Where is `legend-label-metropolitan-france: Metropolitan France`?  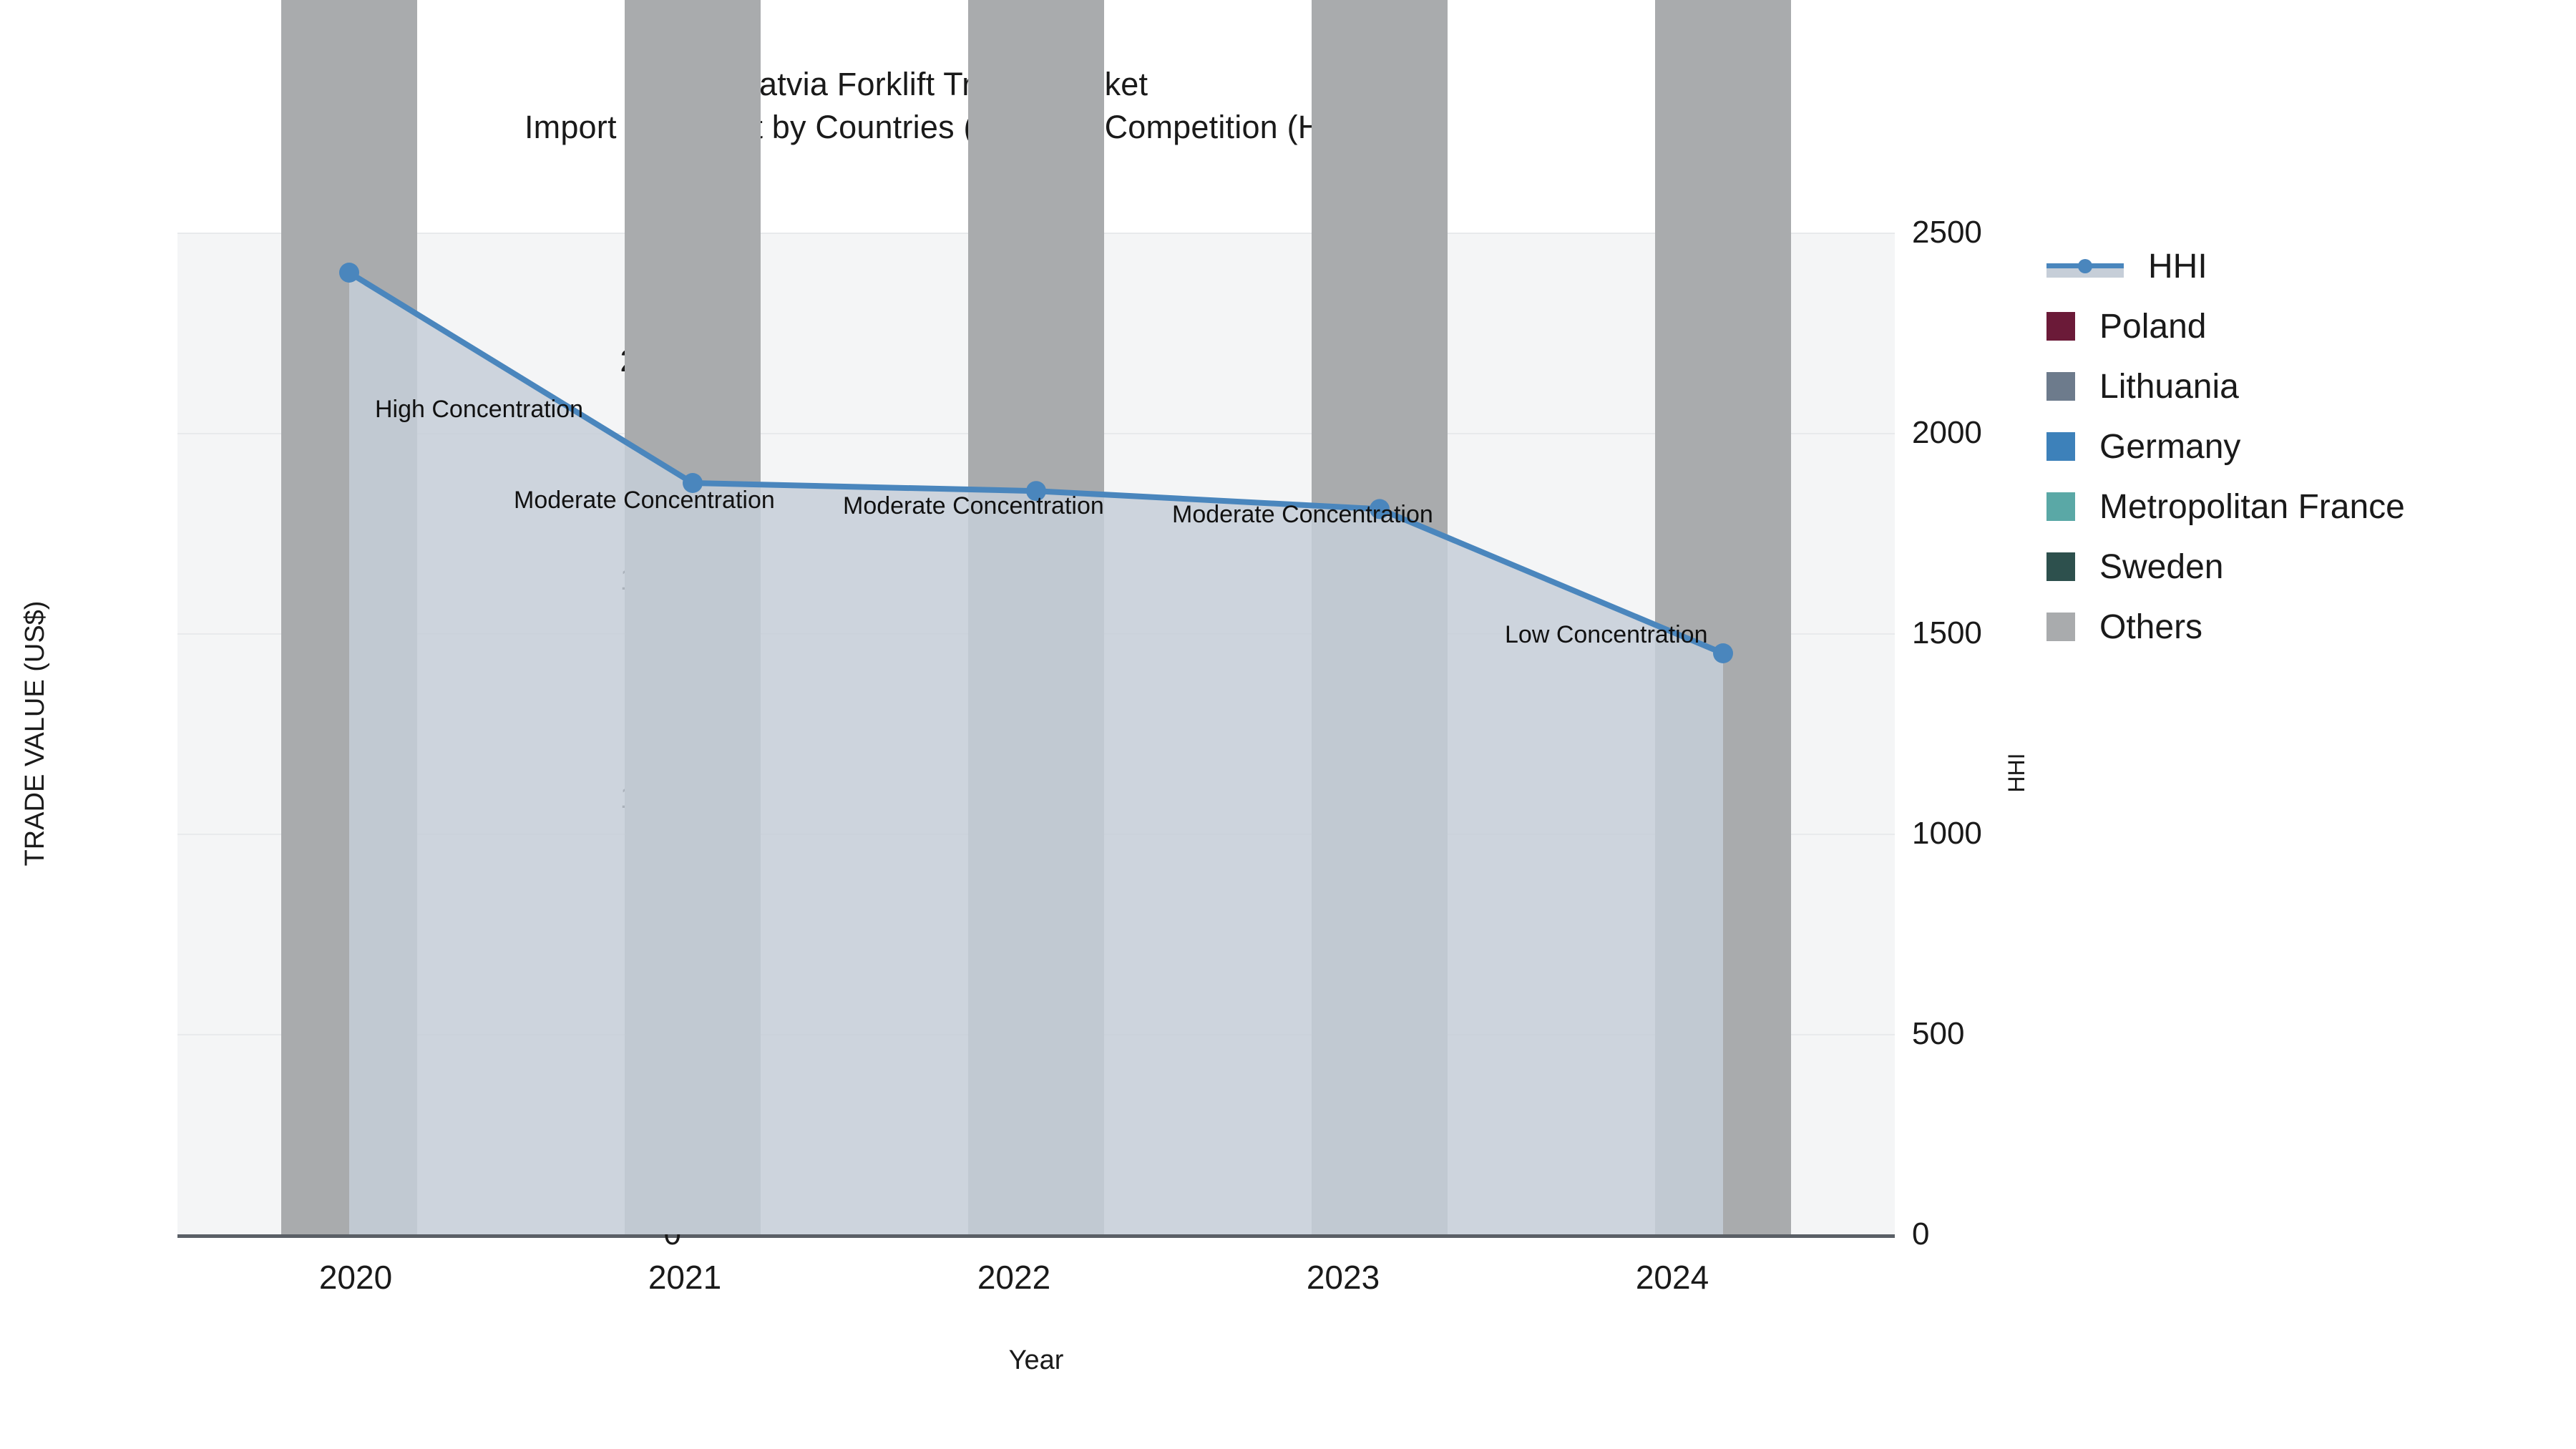 legend-label-metropolitan-france: Metropolitan France is located at coordinates (2252, 506).